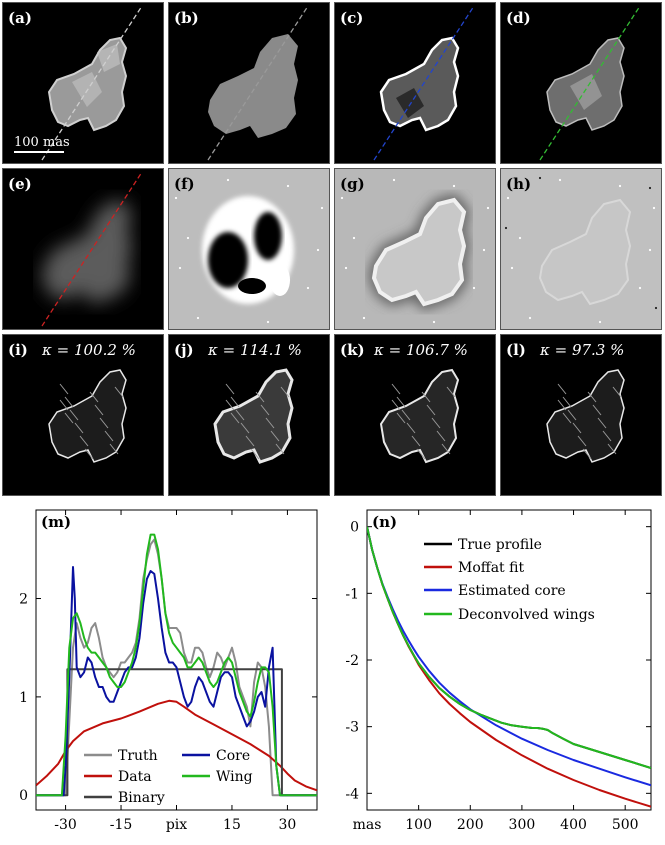  I want to click on x-tick-label: 15, so click(232, 825).